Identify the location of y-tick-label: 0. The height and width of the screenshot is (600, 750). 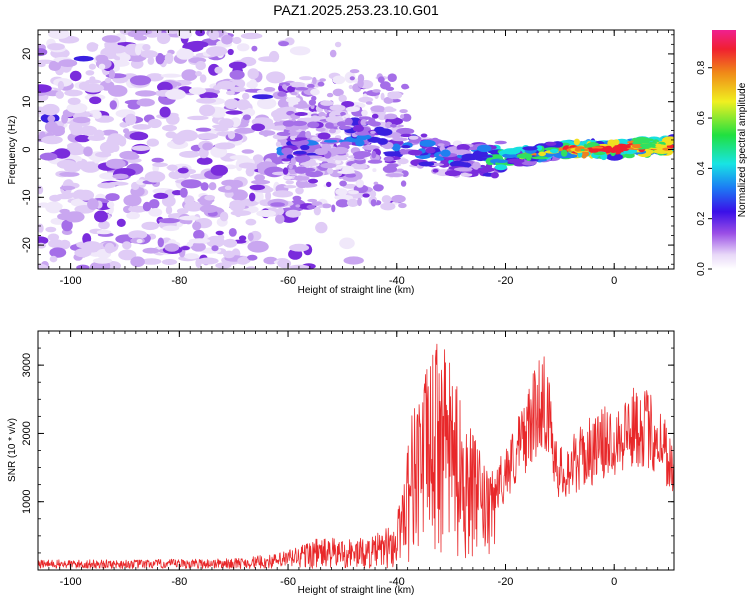
(27, 149).